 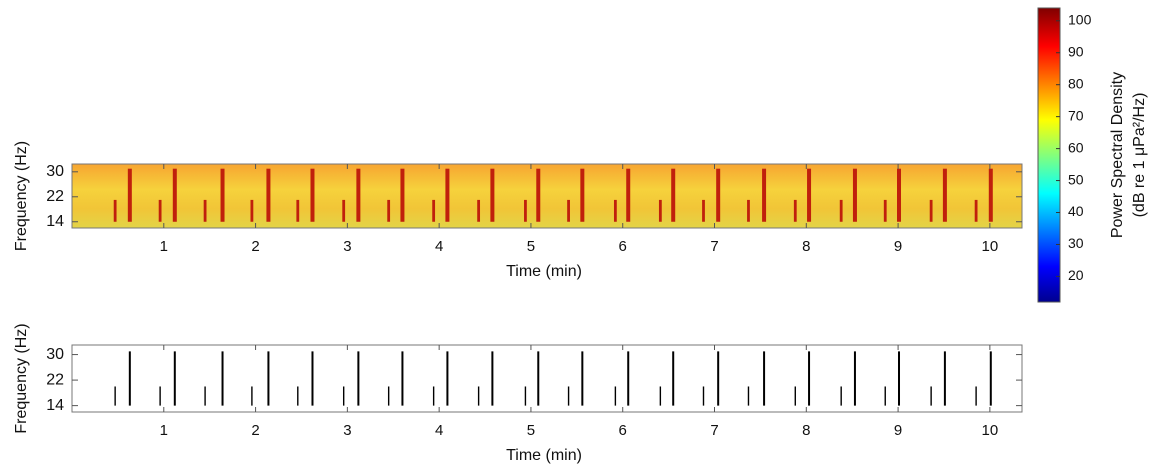 I want to click on x-tick-label: 5, so click(x=531, y=430).